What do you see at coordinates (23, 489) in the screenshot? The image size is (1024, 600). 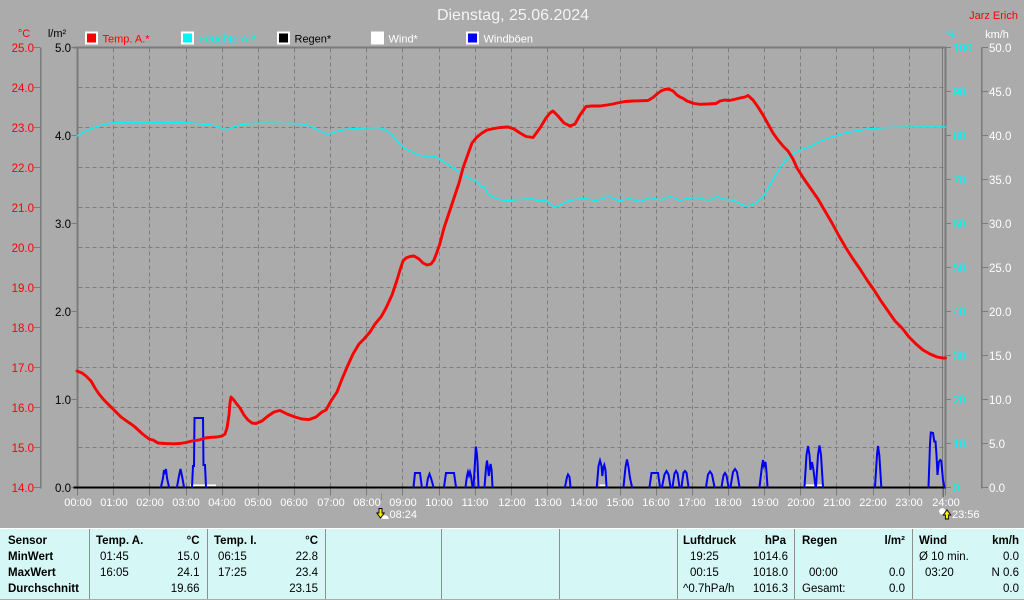 I see `svg-text: 14.0` at bounding box center [23, 489].